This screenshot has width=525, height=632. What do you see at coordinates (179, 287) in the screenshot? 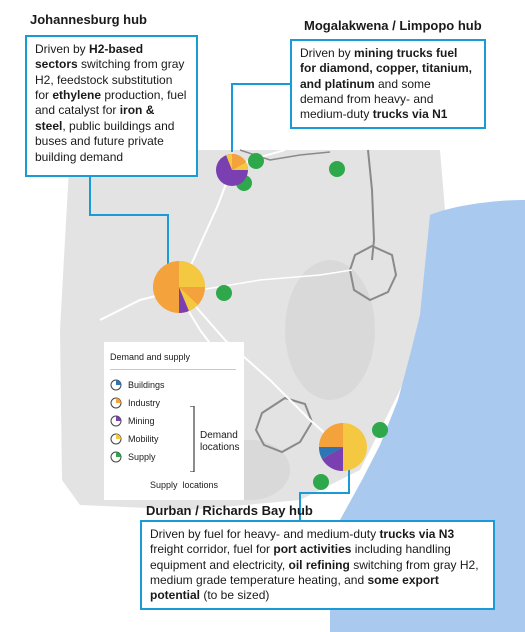
I see `johannesburg-hub-pie` at bounding box center [179, 287].